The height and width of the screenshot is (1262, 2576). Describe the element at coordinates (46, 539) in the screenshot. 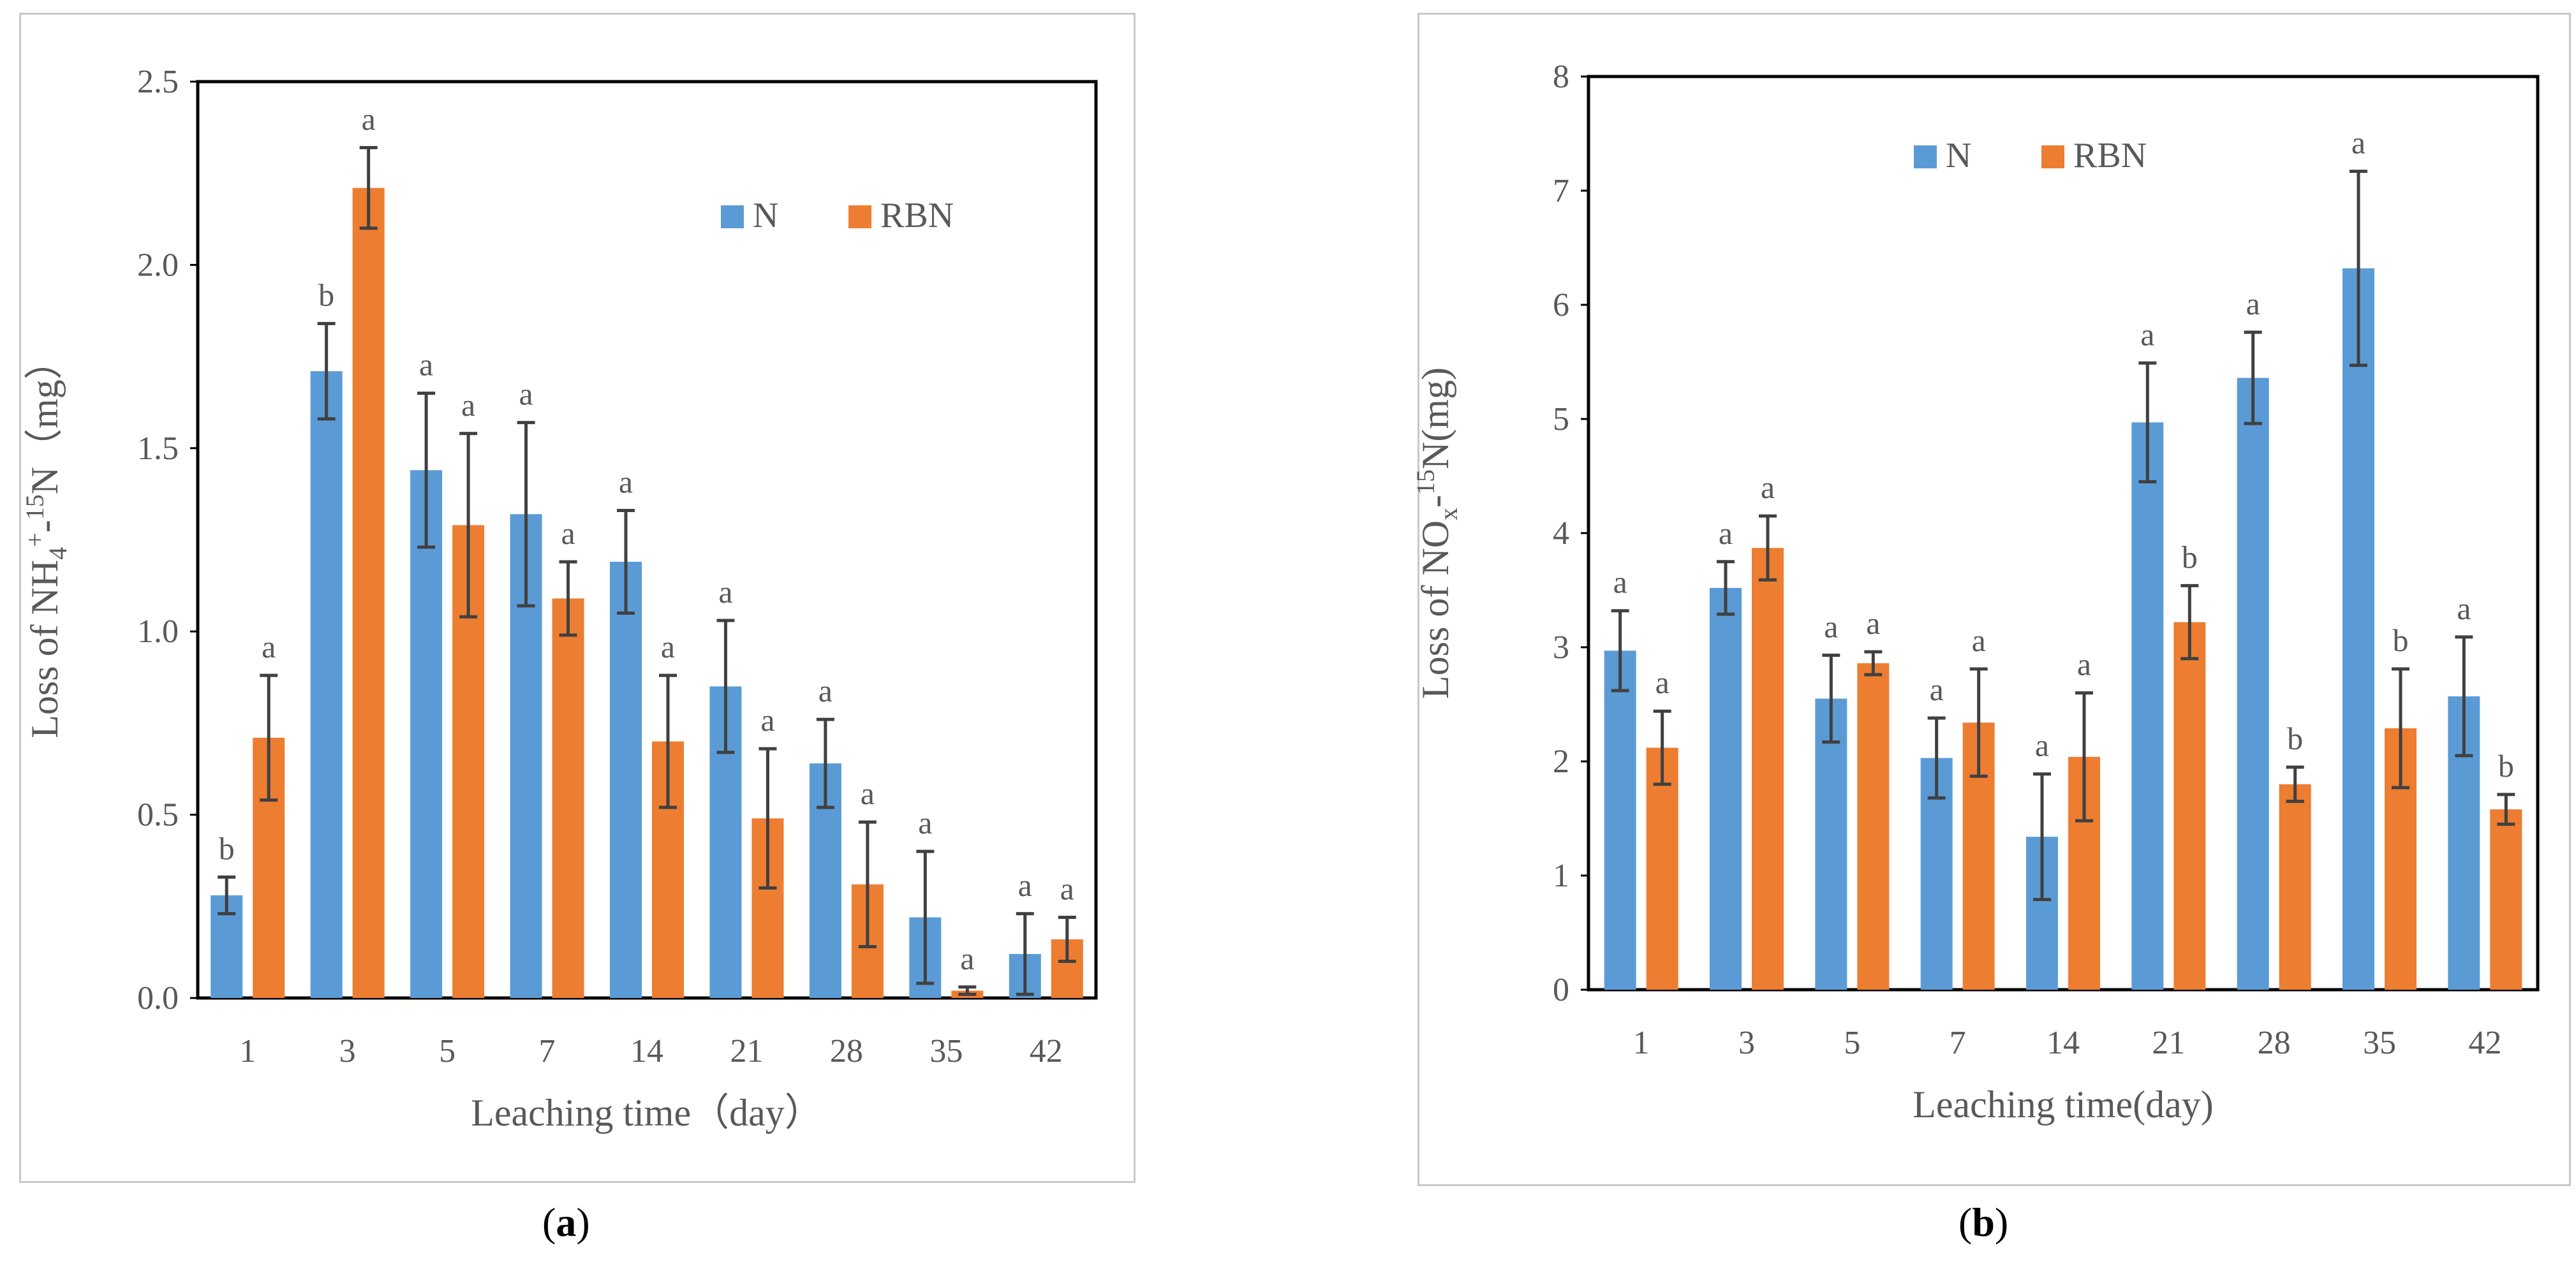

I see `y-axis-label: Loss of NH4+-15N（mg）` at that location.